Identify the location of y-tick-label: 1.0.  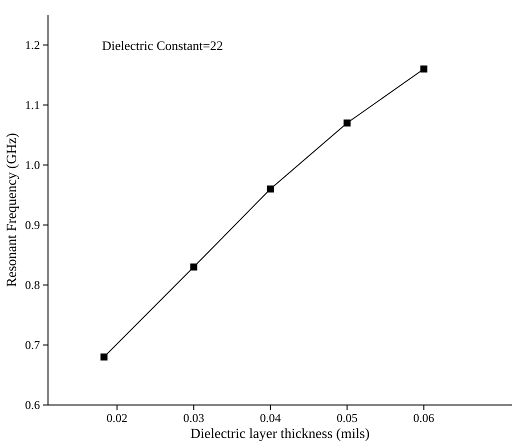
(32, 165).